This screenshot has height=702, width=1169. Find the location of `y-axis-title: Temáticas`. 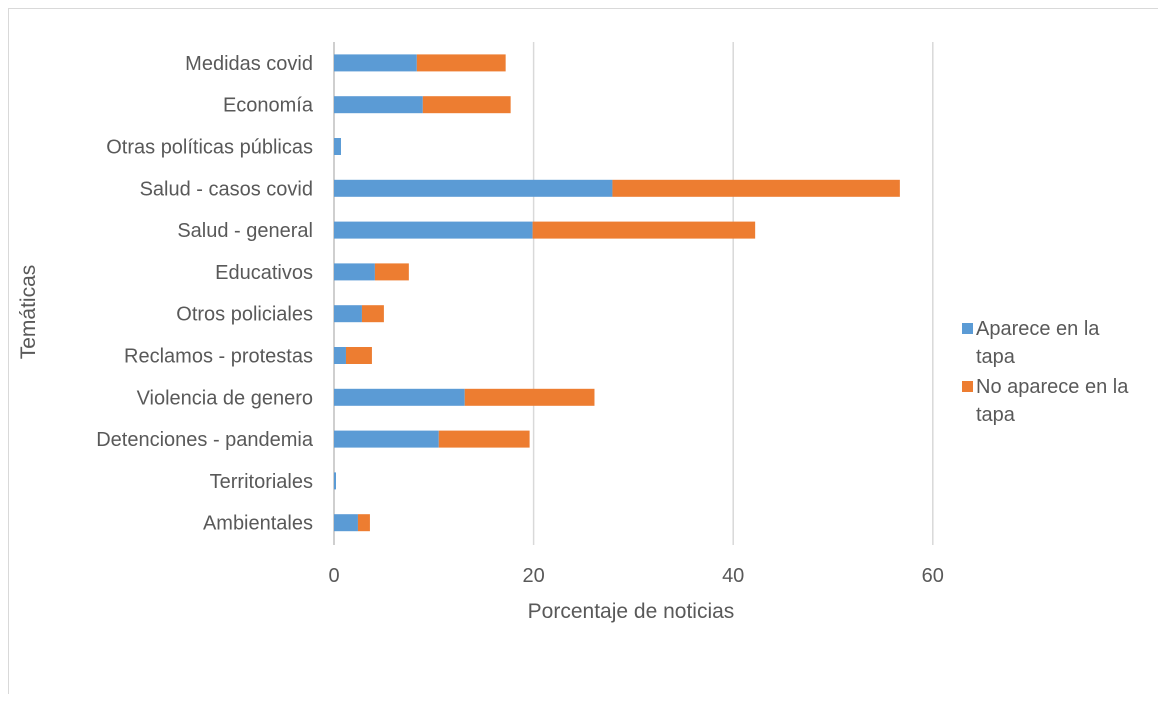

y-axis-title: Temáticas is located at coordinates (28, 312).